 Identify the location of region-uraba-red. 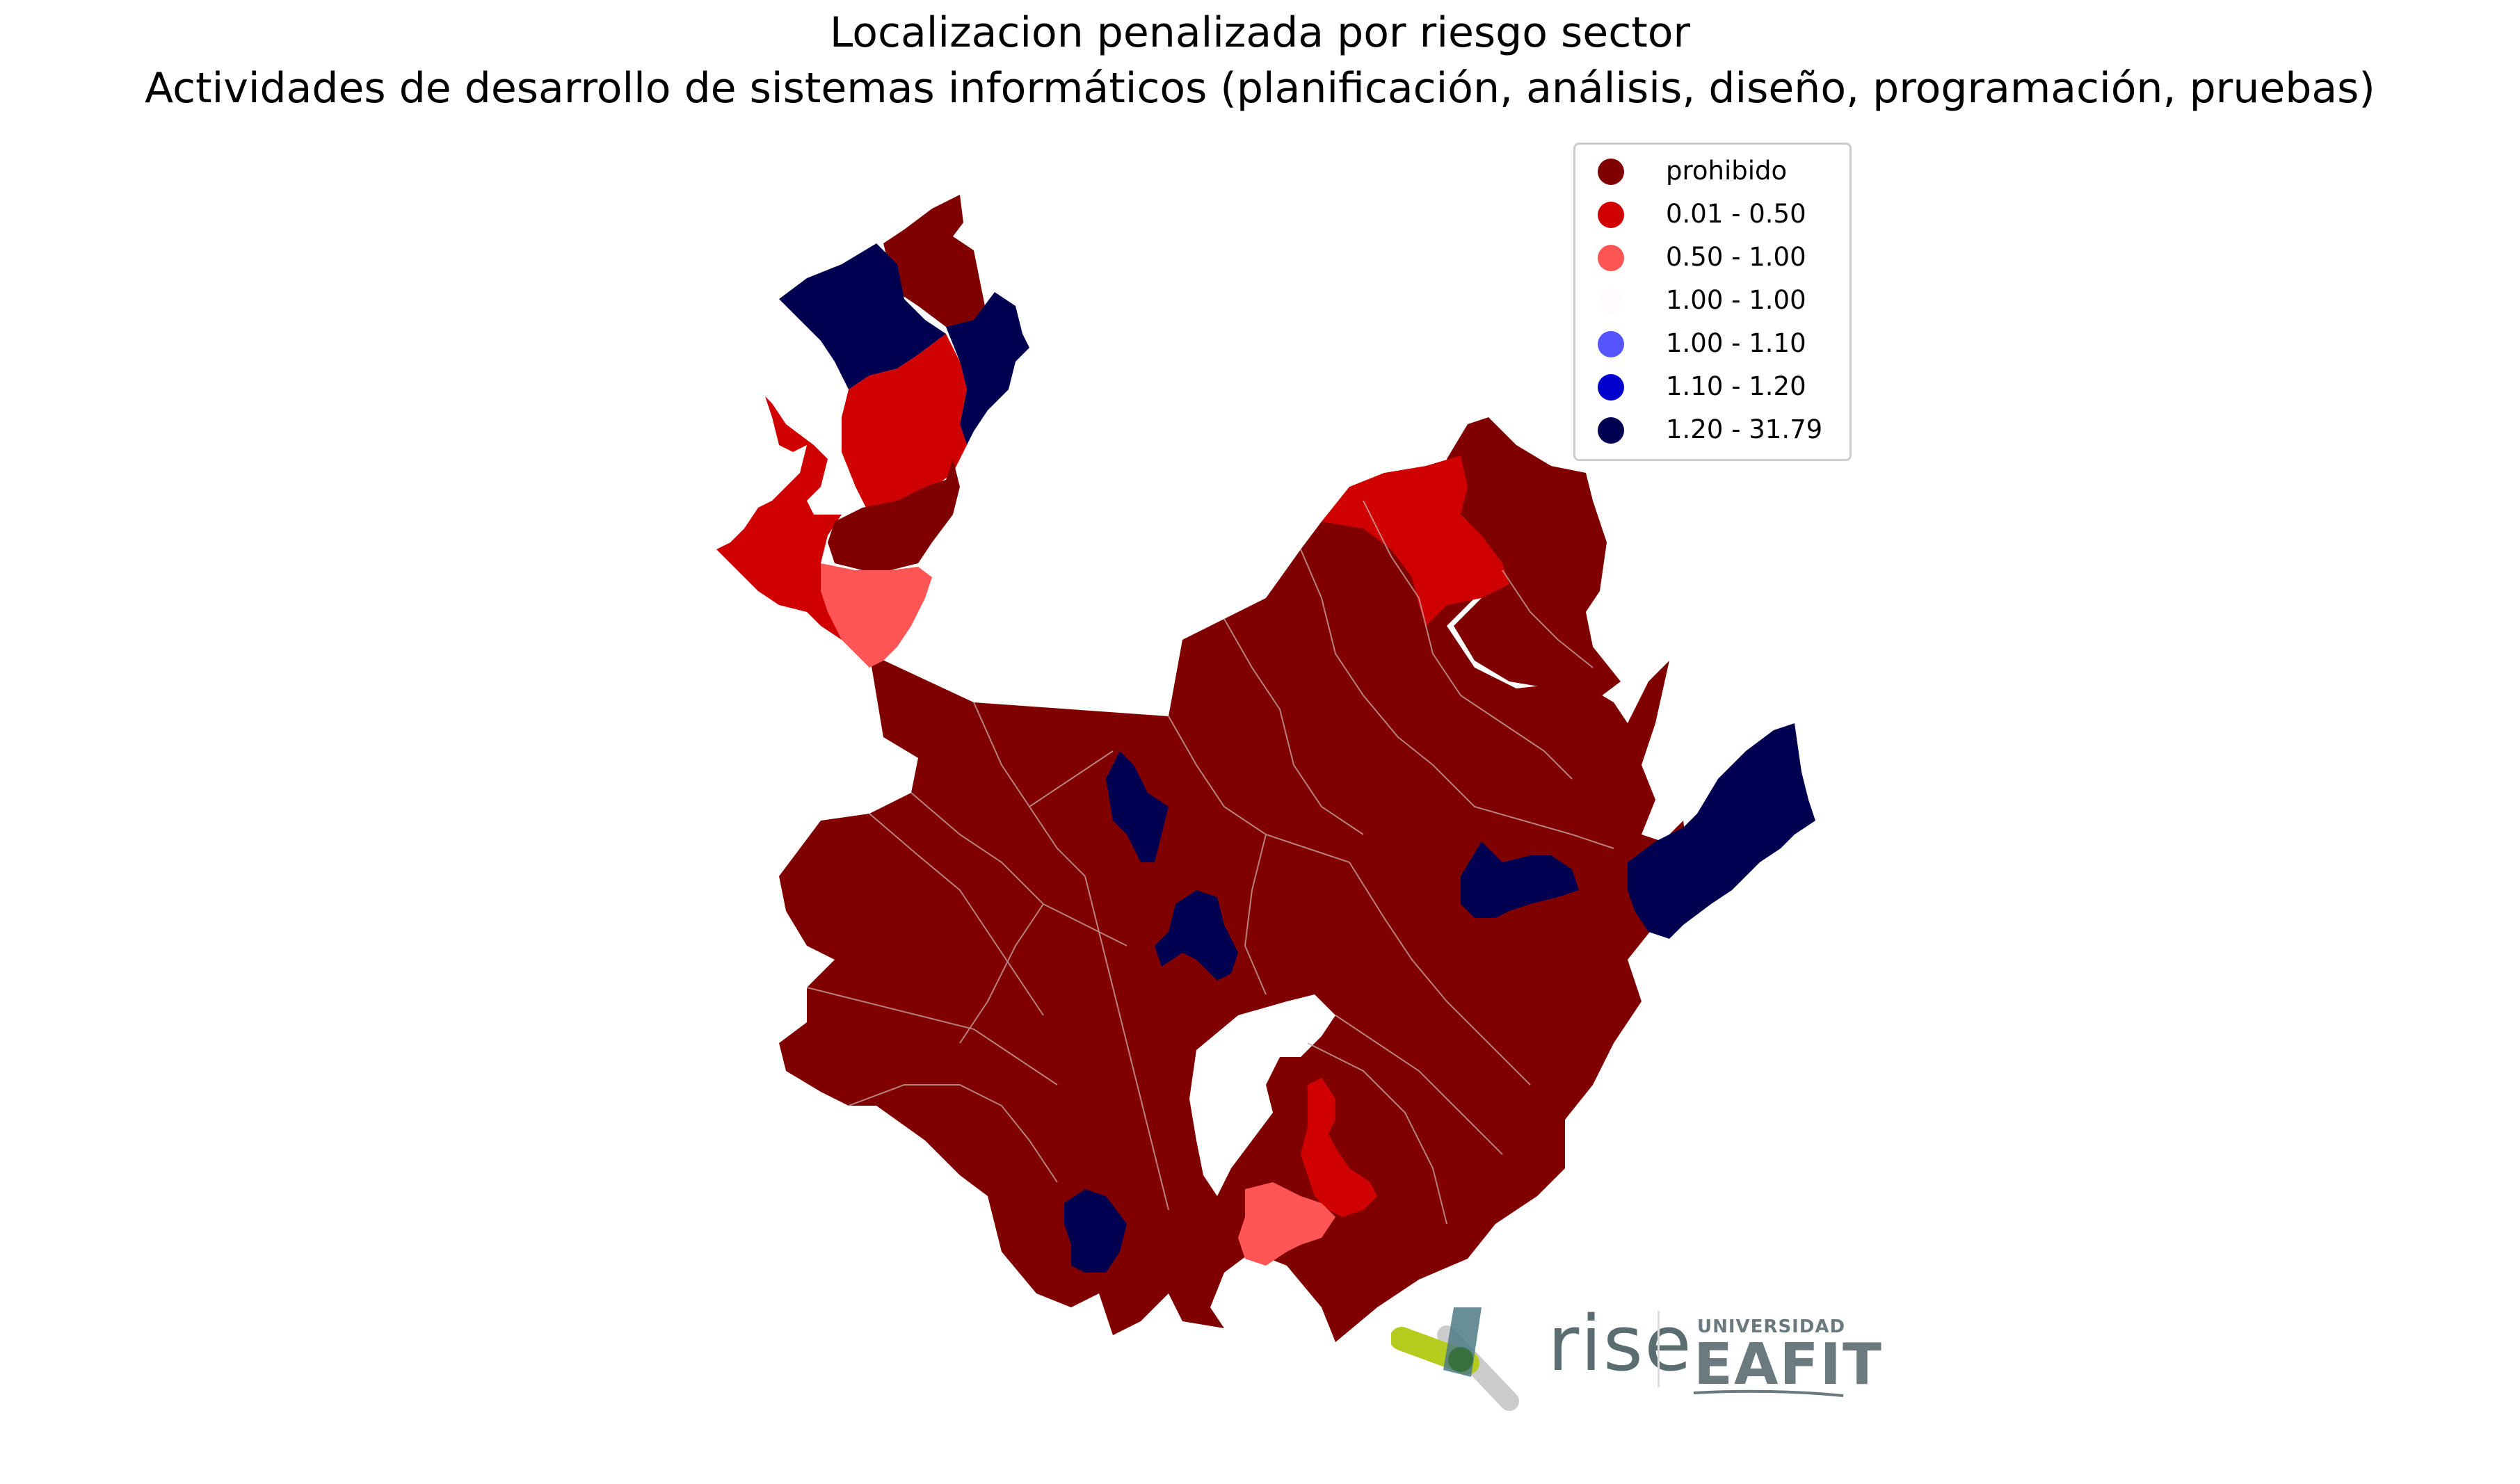
(904, 424).